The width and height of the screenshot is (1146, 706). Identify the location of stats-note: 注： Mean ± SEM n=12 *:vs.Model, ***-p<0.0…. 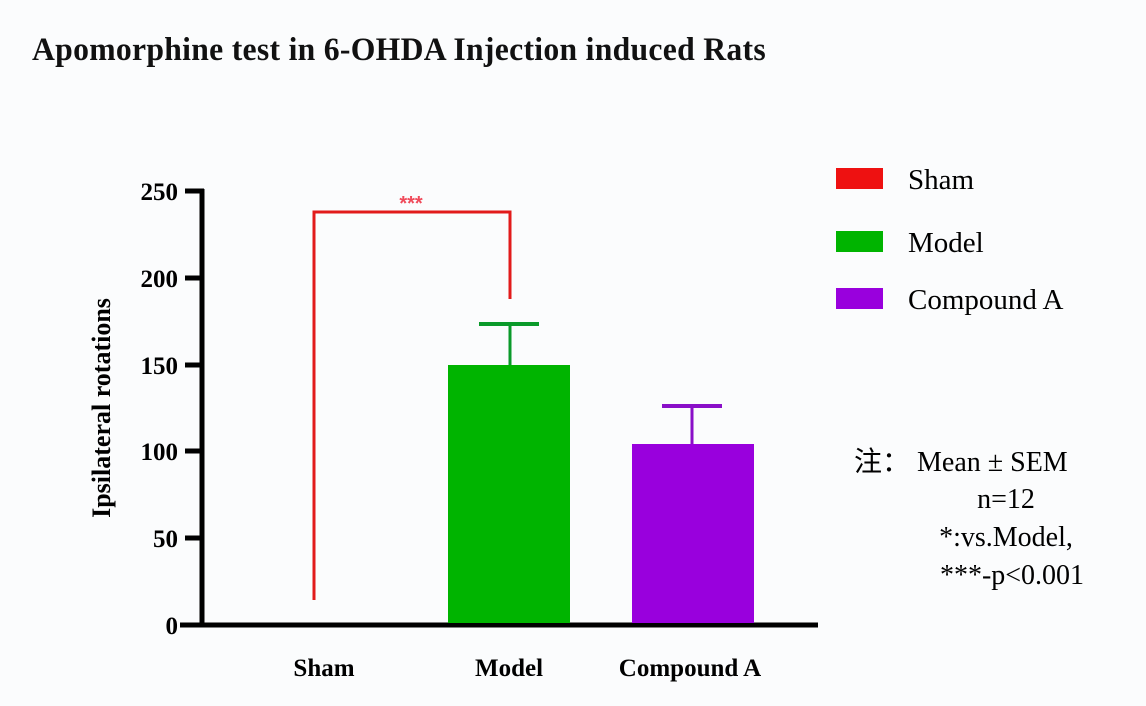
(969, 518).